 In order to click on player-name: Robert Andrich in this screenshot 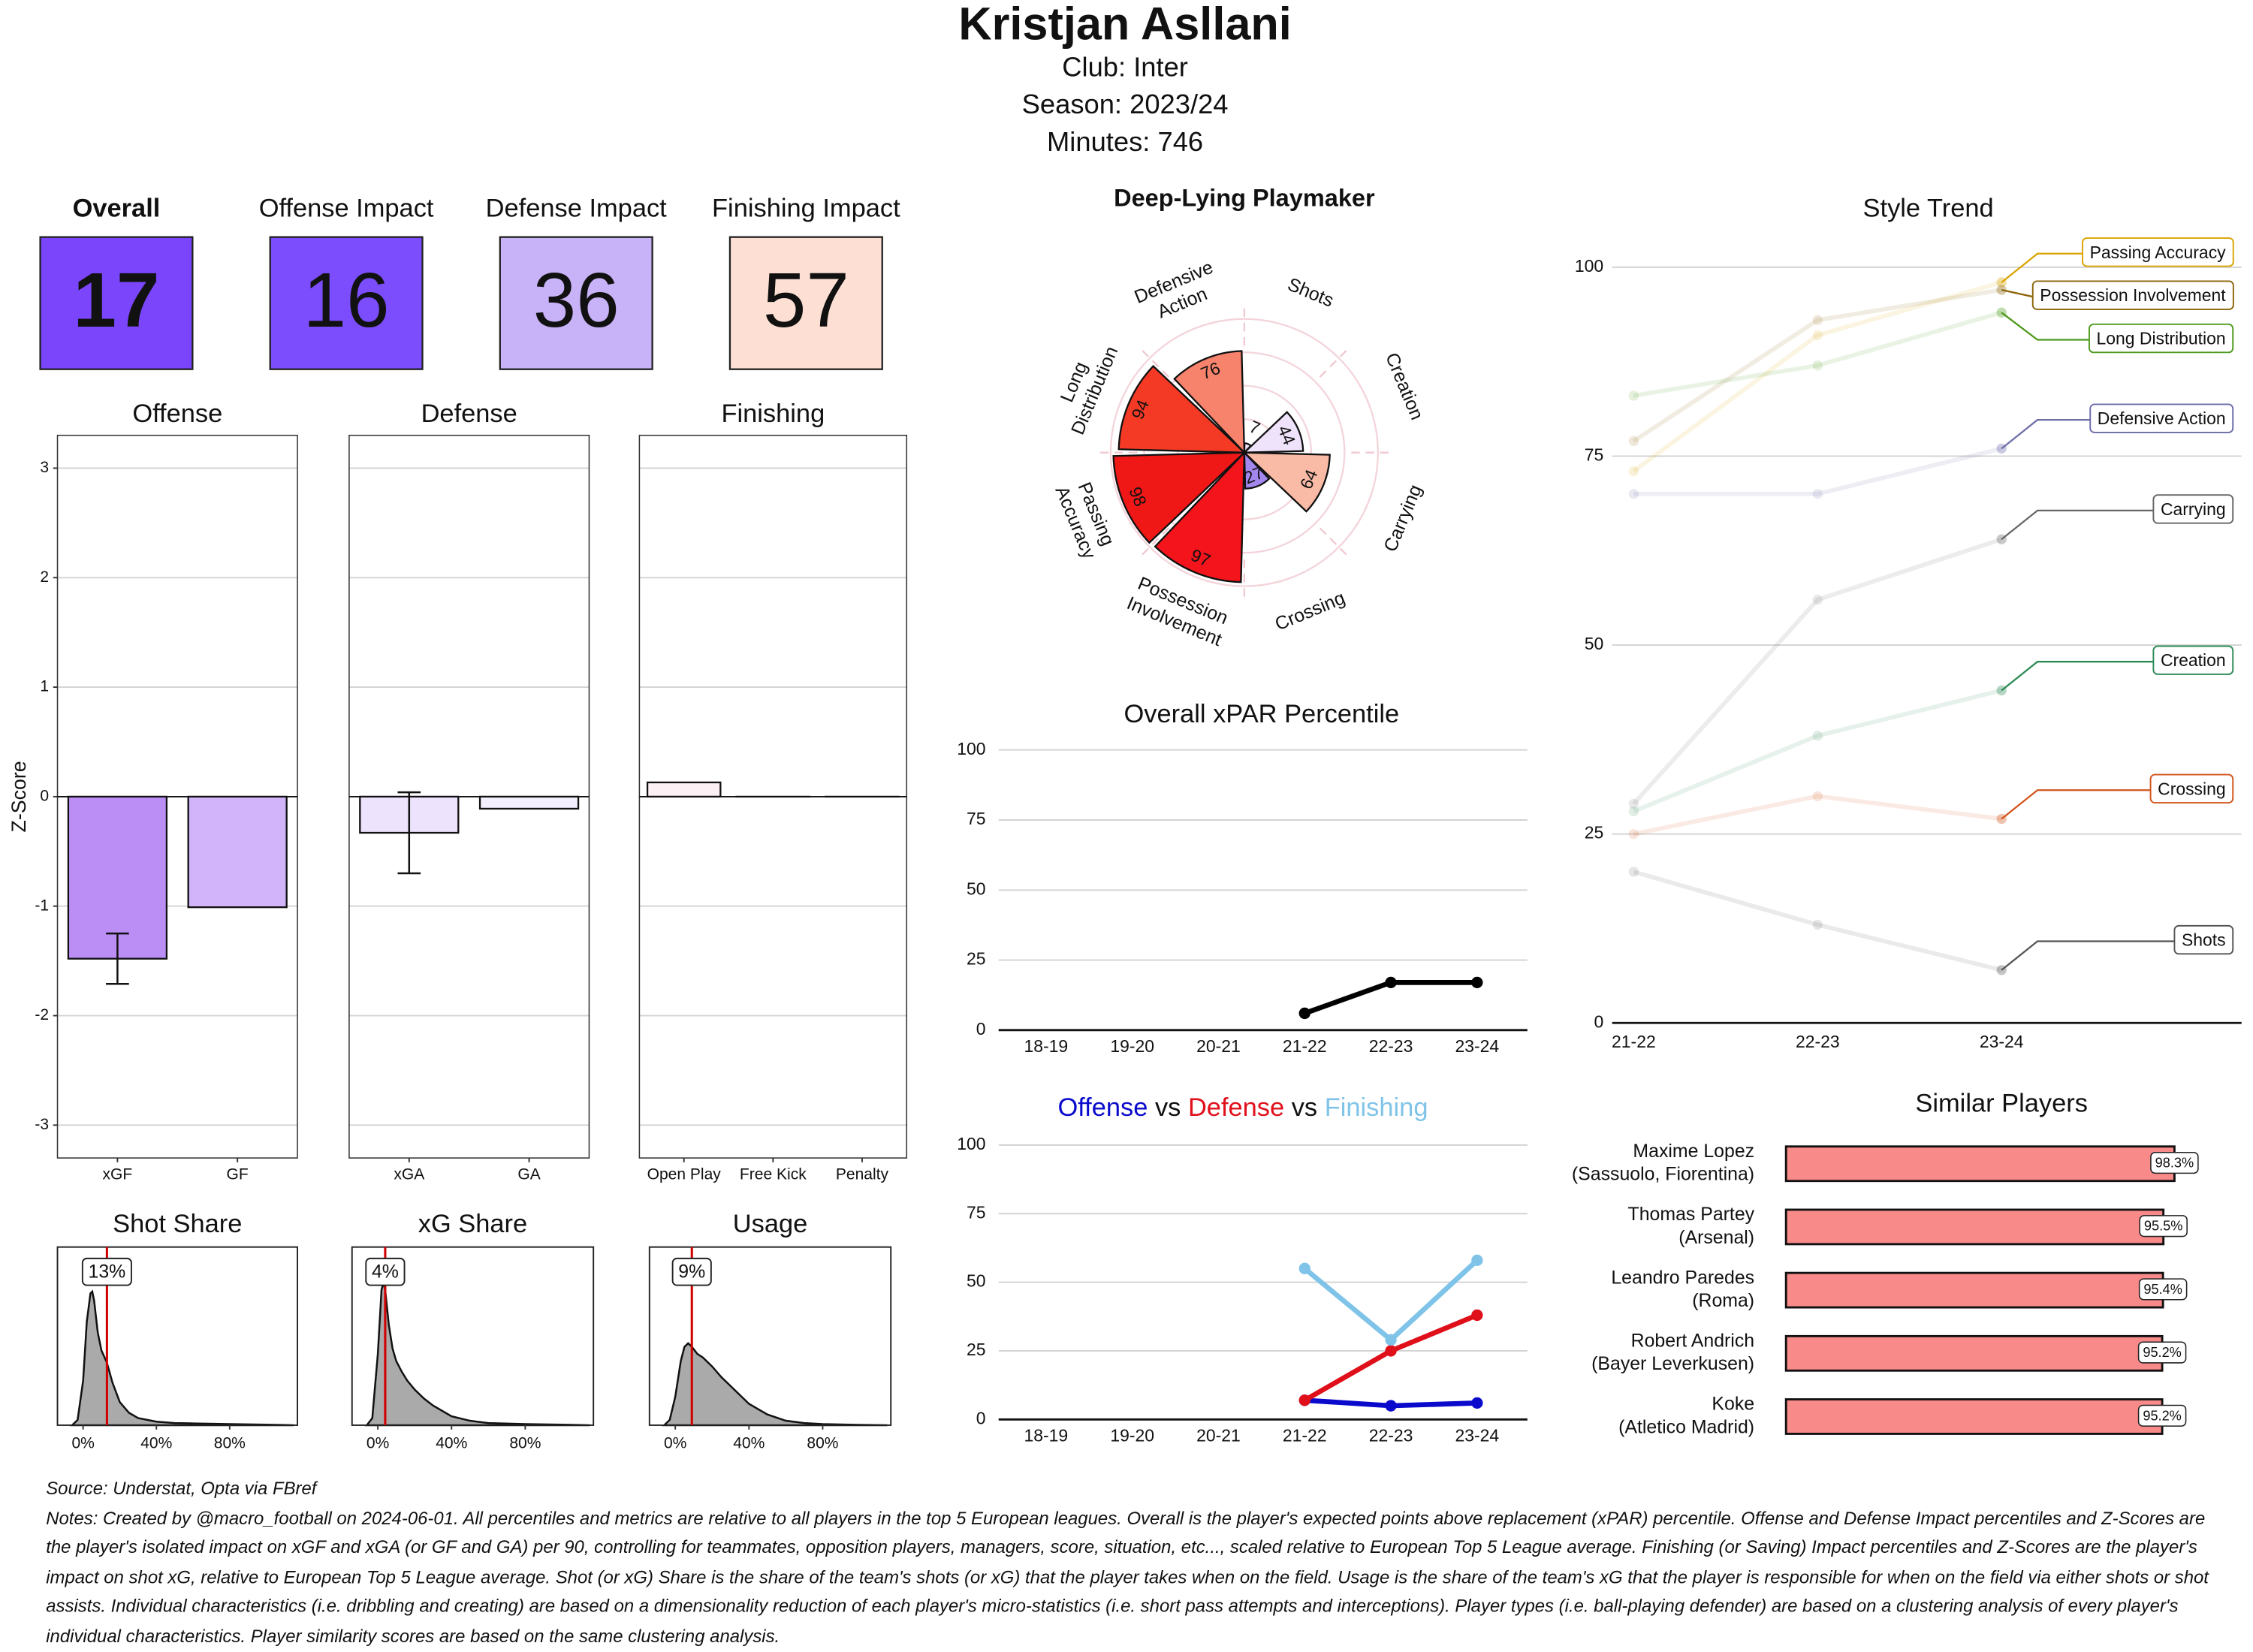, I will do `click(1693, 1341)`.